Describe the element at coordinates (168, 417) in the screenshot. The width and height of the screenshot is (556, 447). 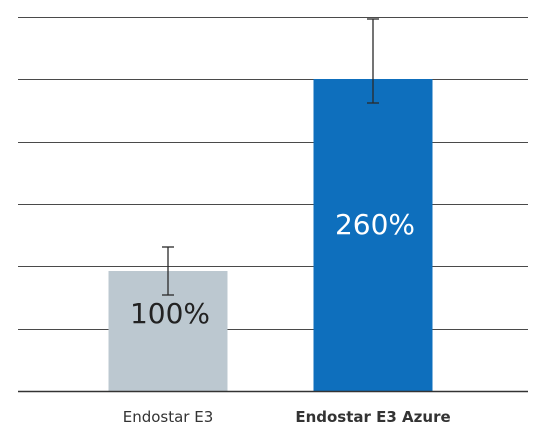
I see `category-label: Endostar E3` at that location.